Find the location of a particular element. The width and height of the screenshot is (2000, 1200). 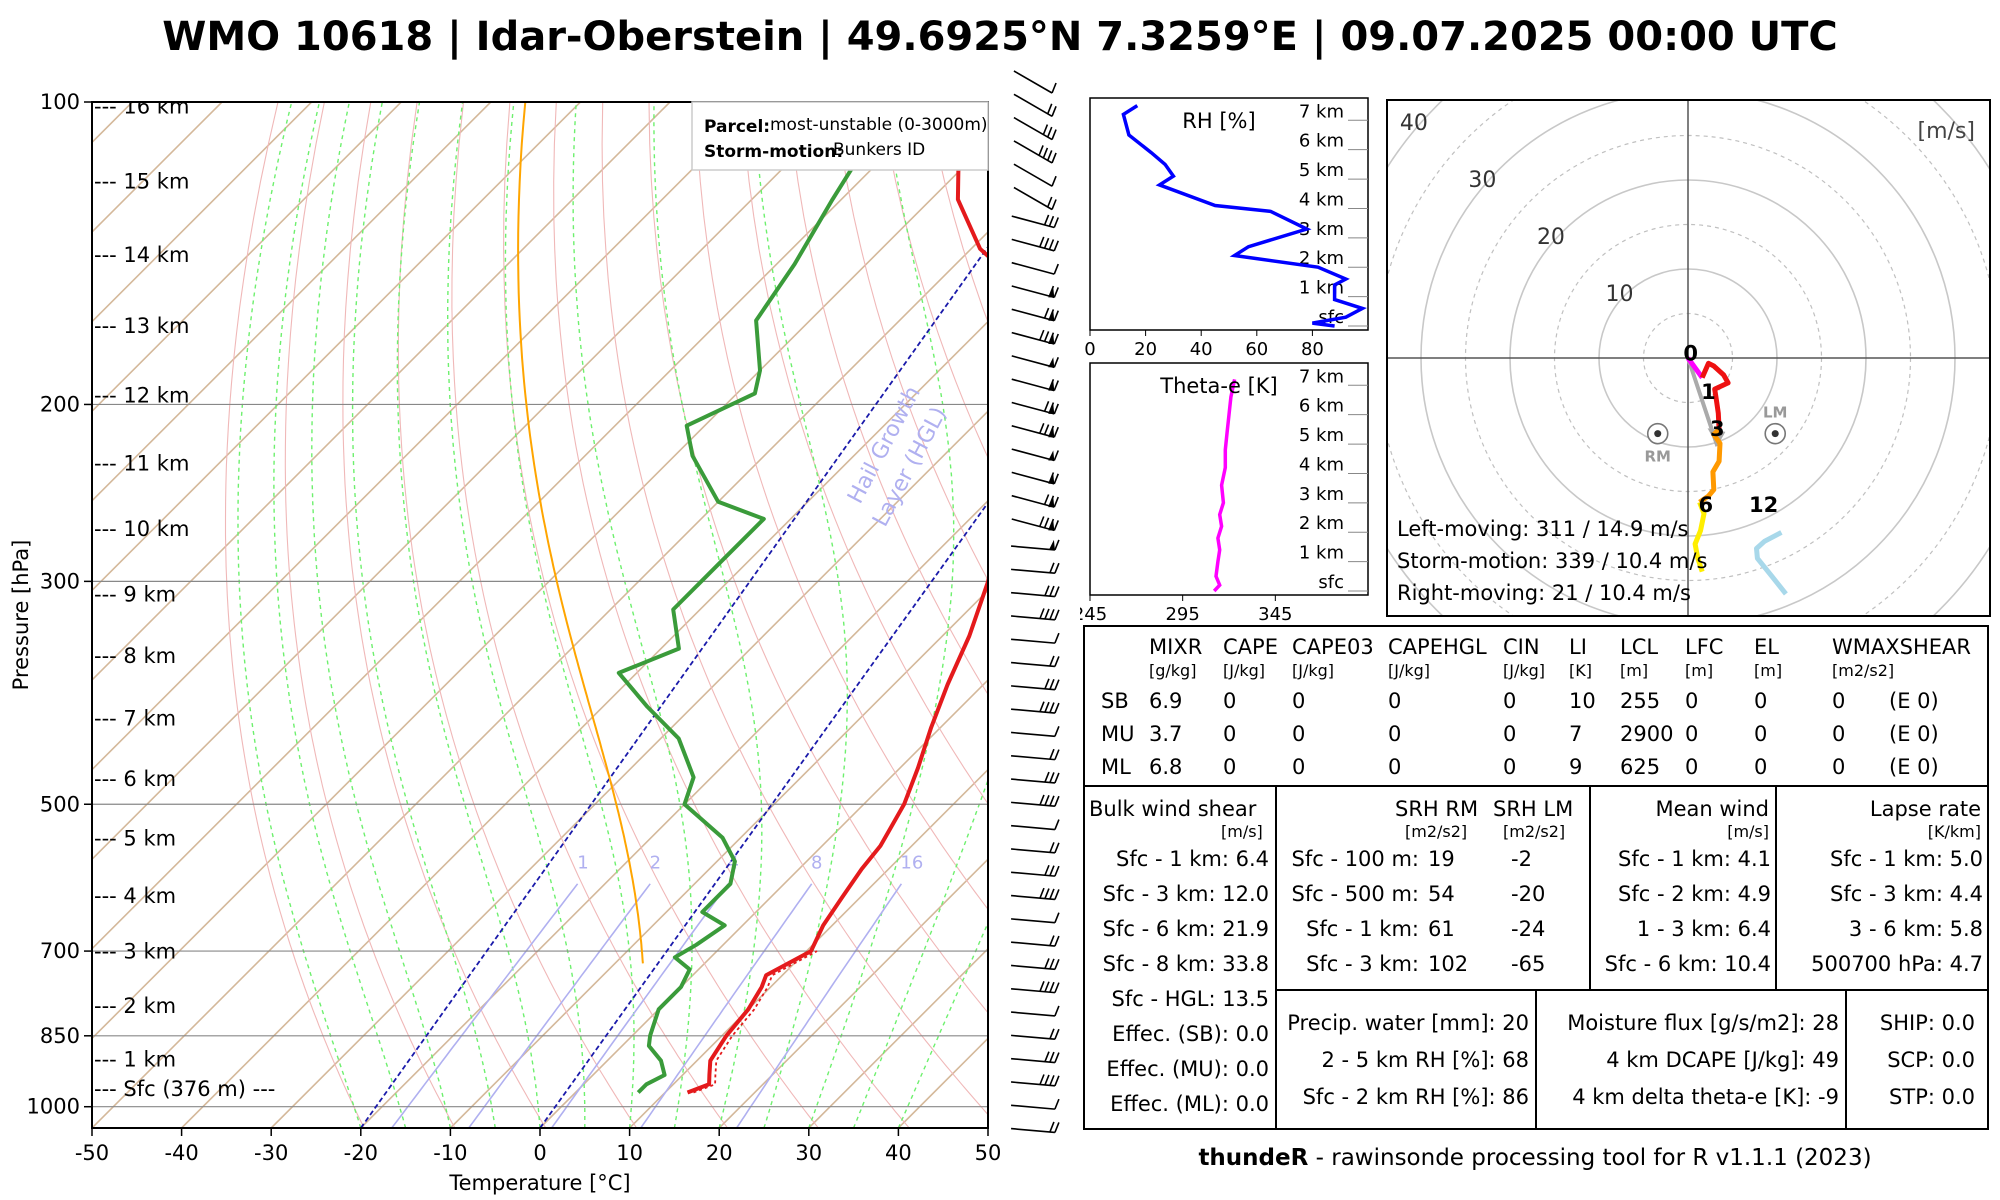

x-tick-label: 20 is located at coordinates (719, 1153).